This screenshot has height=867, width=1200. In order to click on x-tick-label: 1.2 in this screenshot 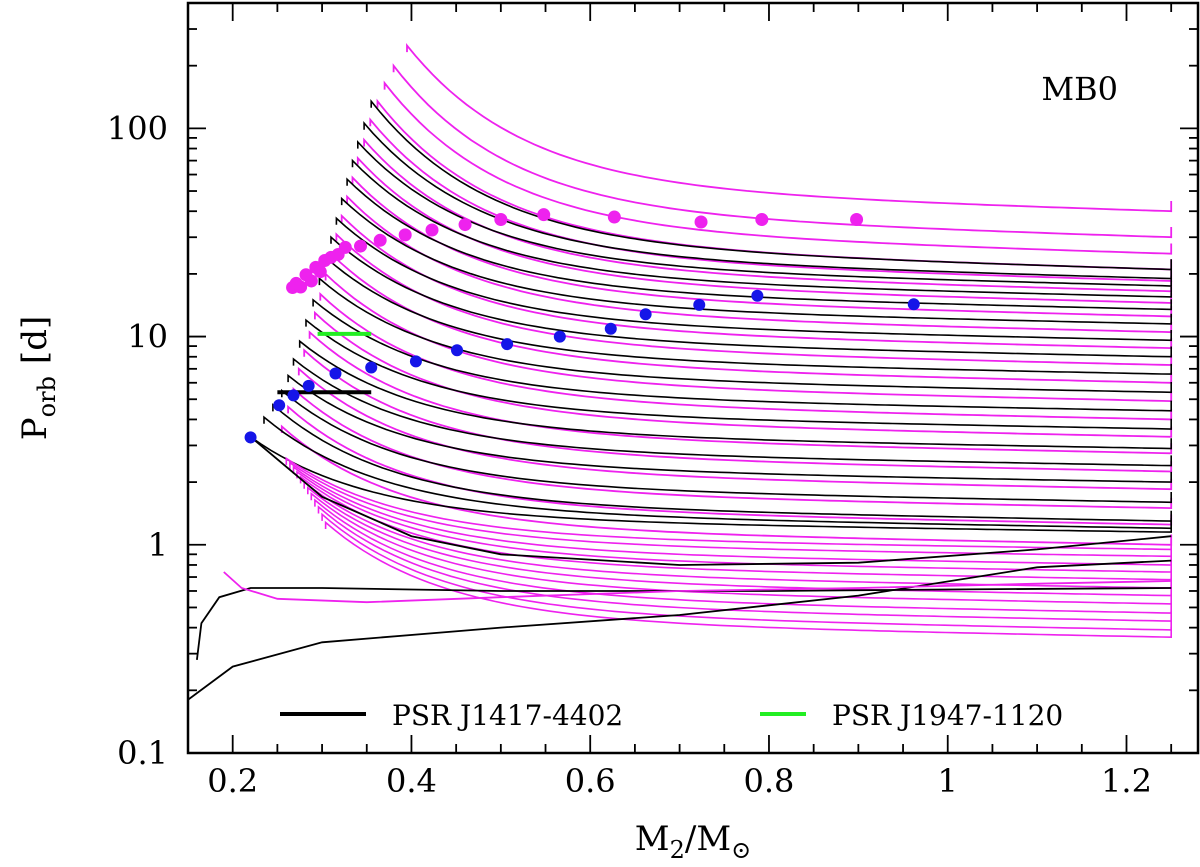, I will do `click(1126, 781)`.